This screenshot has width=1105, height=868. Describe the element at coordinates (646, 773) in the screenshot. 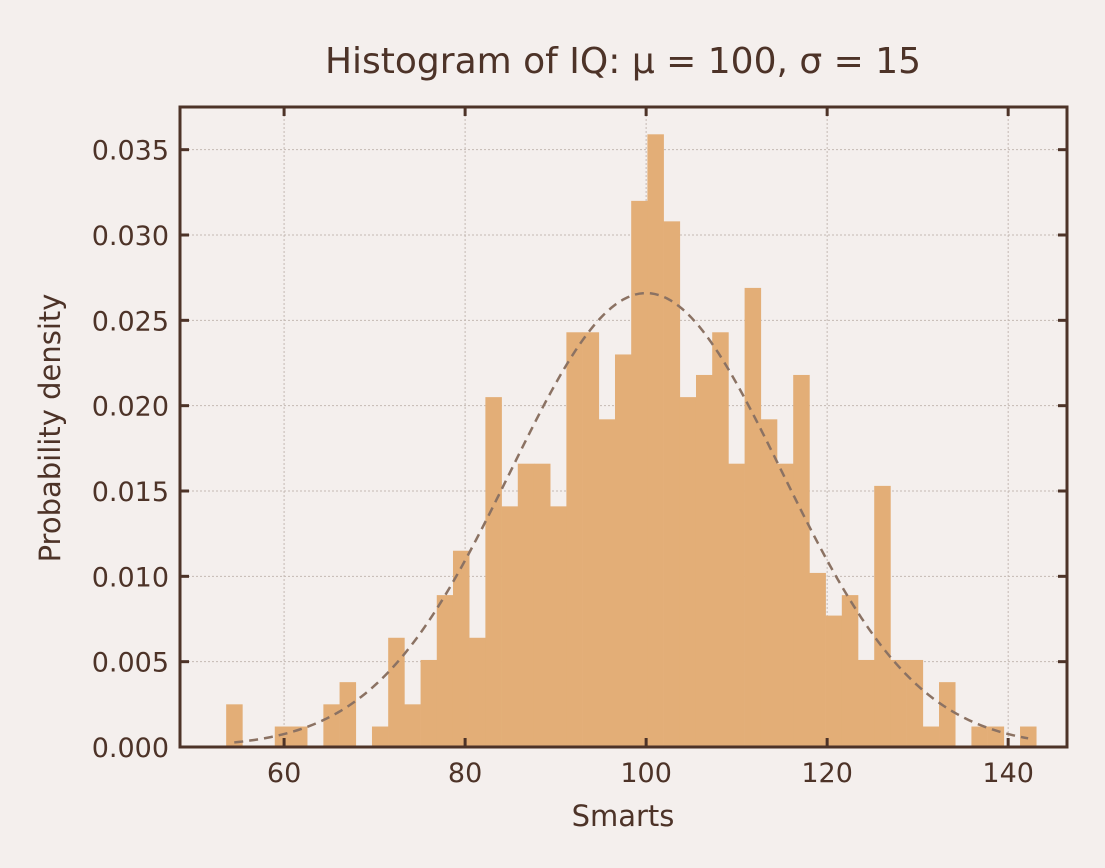

I see `x-tick-label: 100` at that location.